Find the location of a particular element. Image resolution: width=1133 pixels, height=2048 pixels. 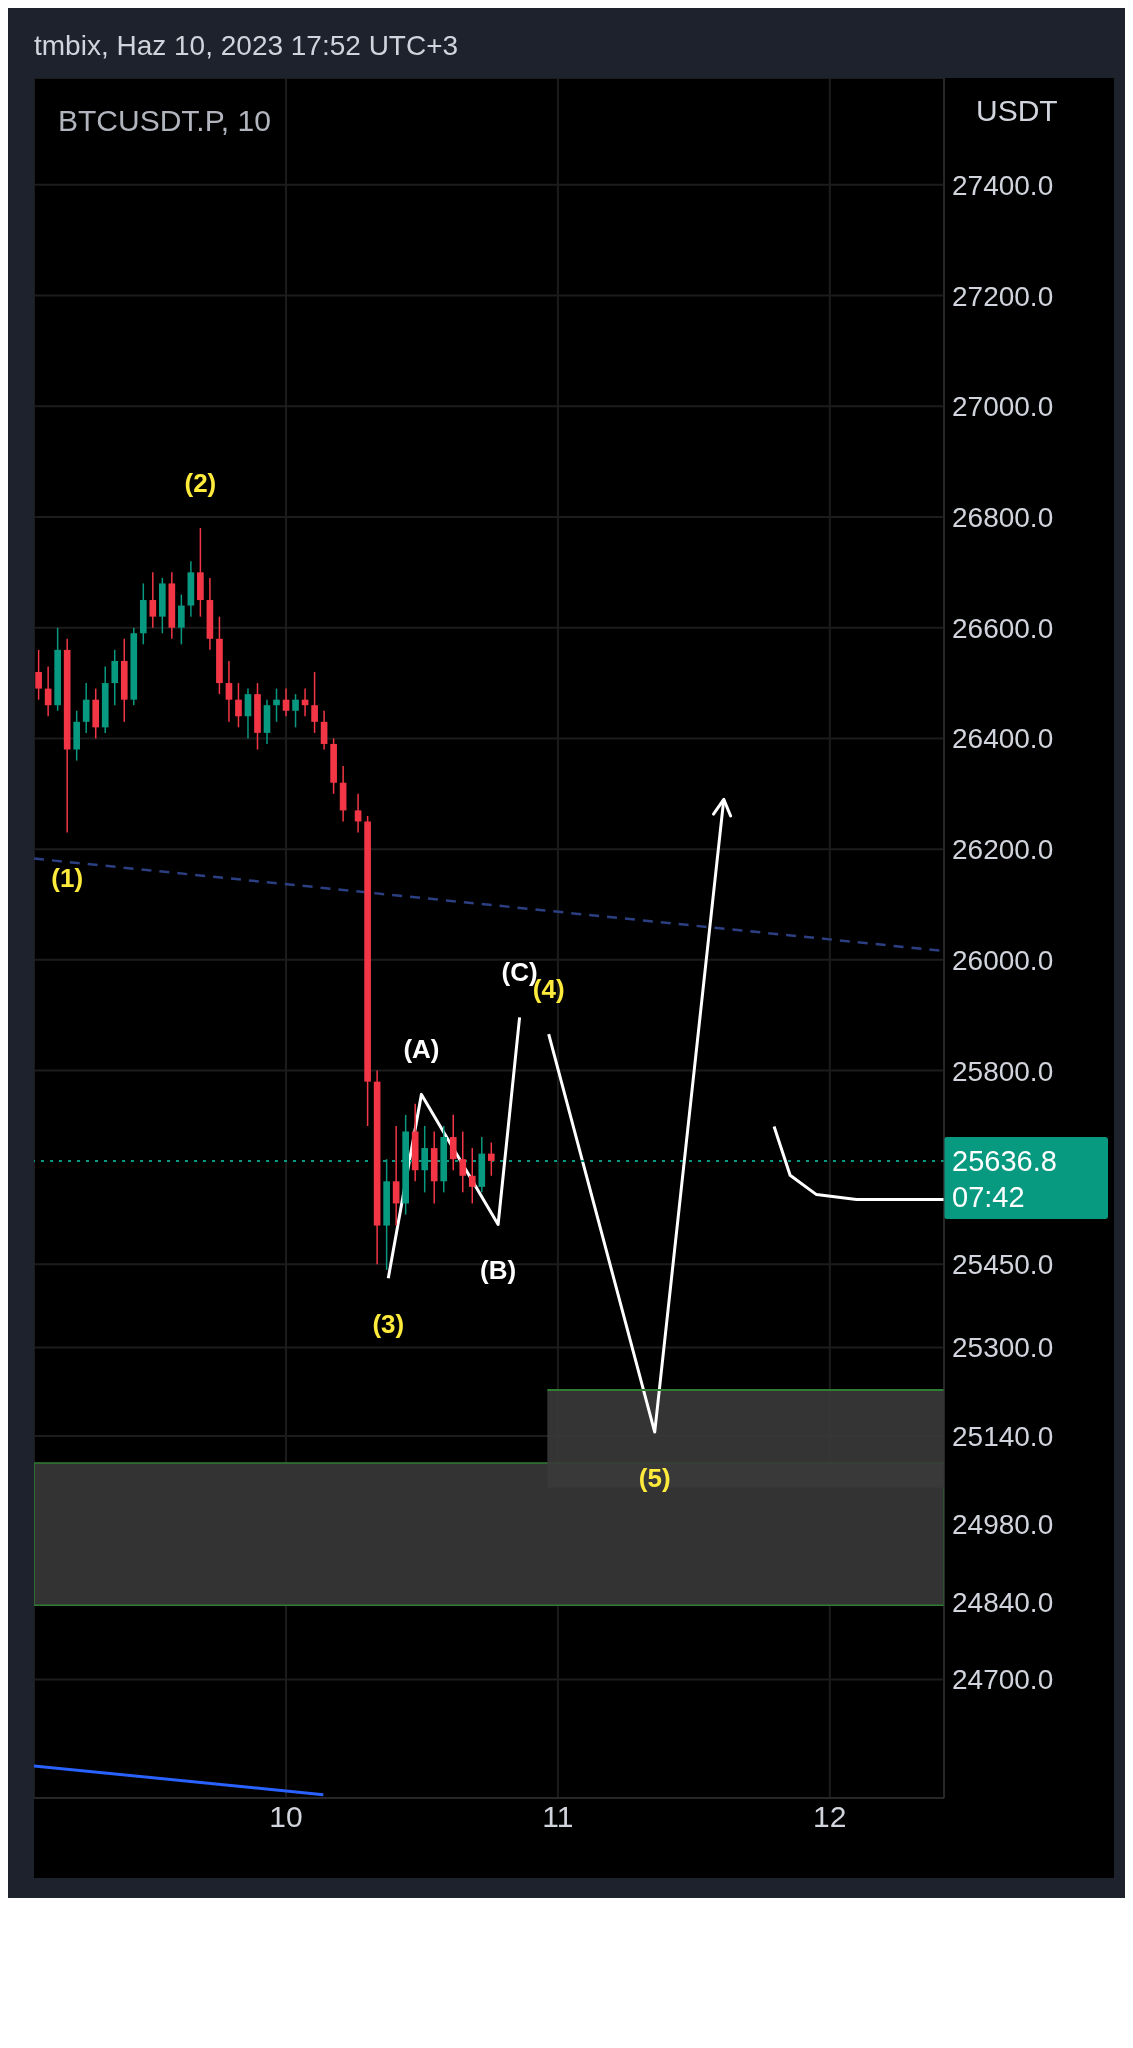

ref-line-label: 25636.8 is located at coordinates (1004, 1160).